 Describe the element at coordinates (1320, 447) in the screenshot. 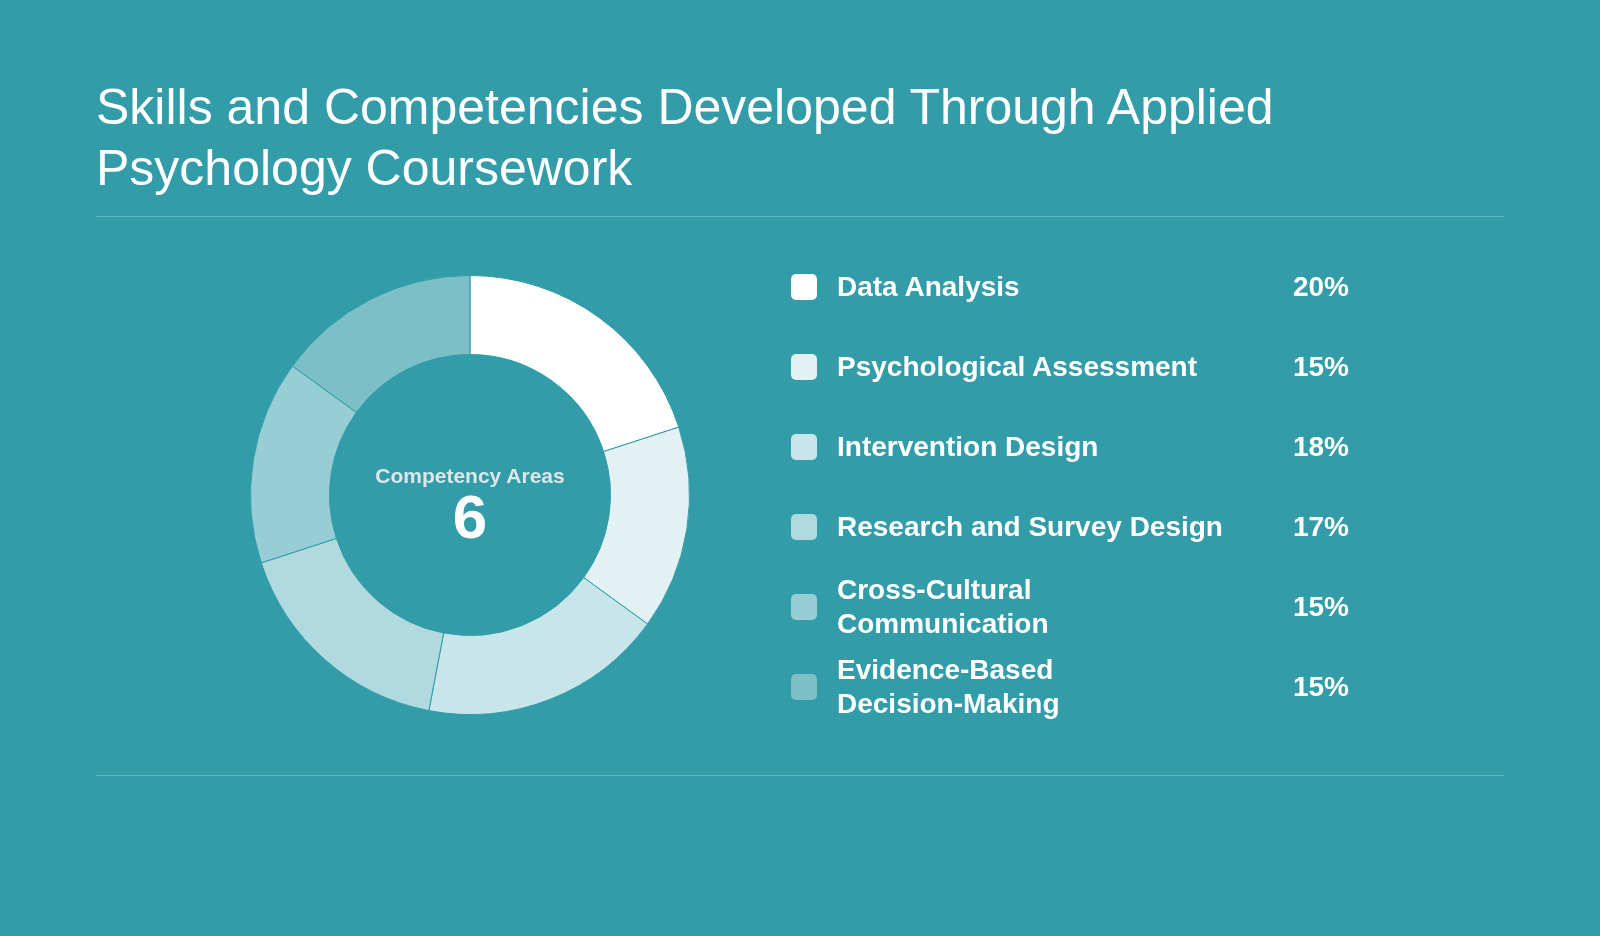

I see `data-label: 18%` at that location.